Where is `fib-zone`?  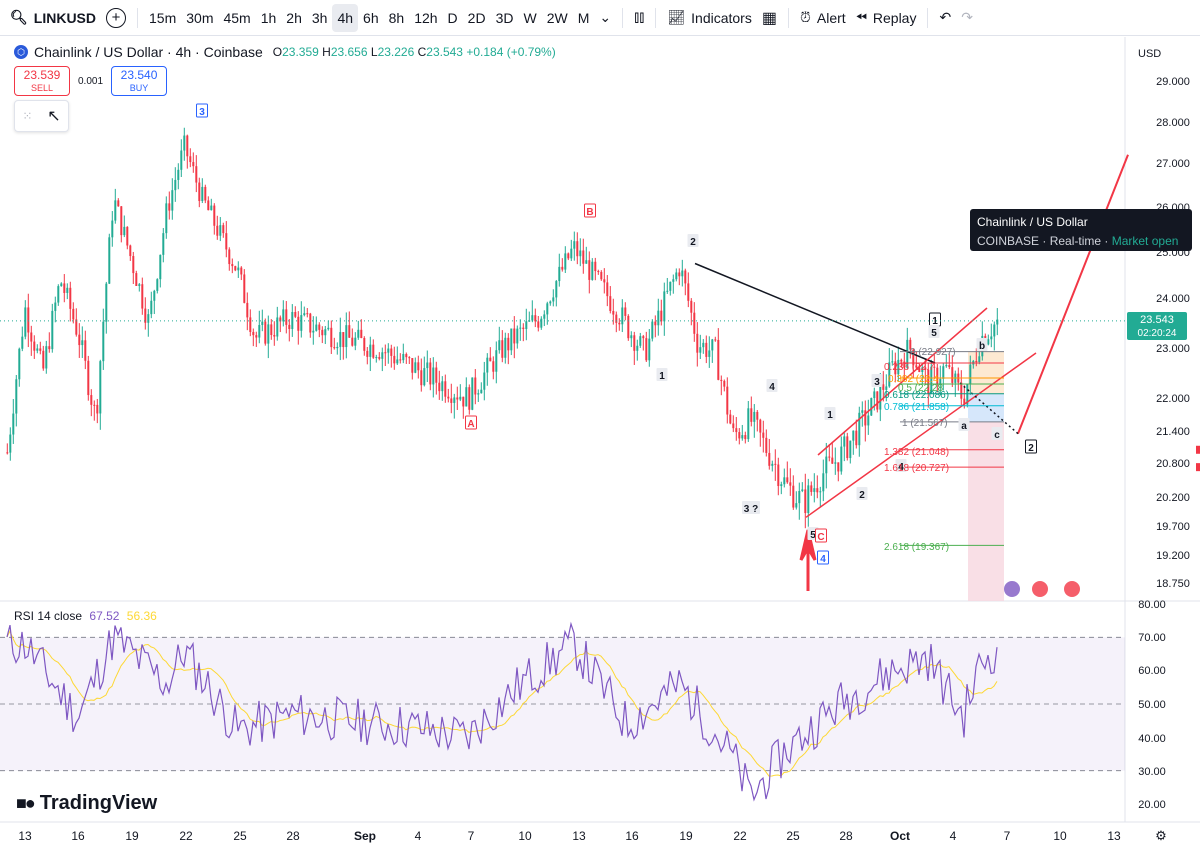
fib-zone is located at coordinates (986, 372).